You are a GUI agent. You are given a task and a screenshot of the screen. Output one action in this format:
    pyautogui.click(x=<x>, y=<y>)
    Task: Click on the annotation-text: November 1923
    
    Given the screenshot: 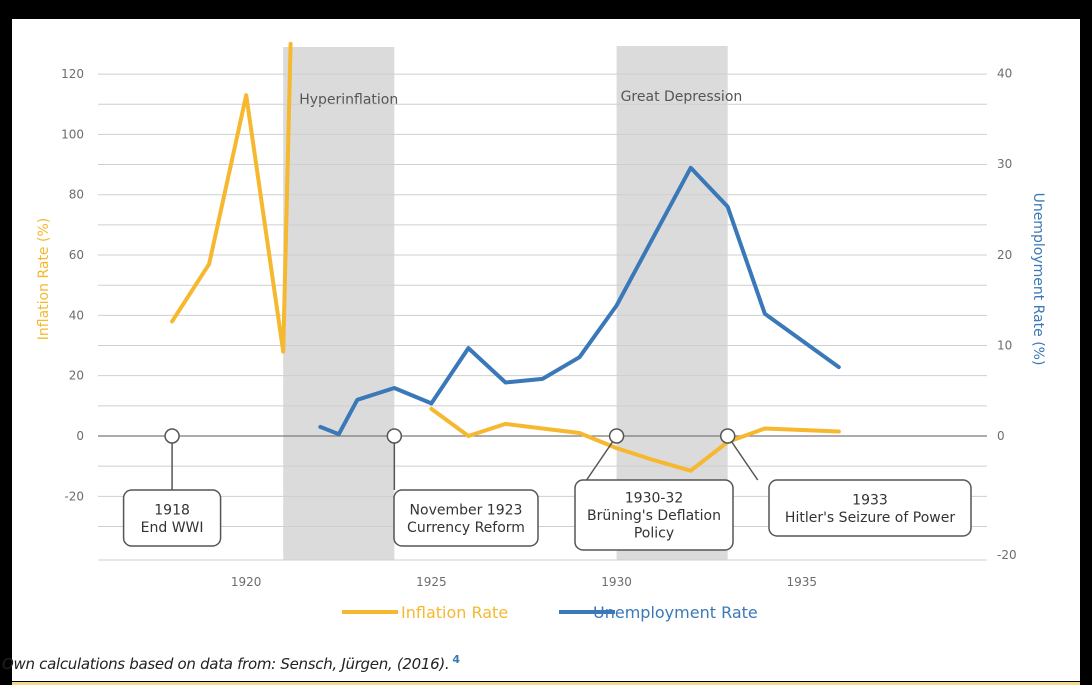 What is the action you would take?
    pyautogui.click(x=466, y=510)
    